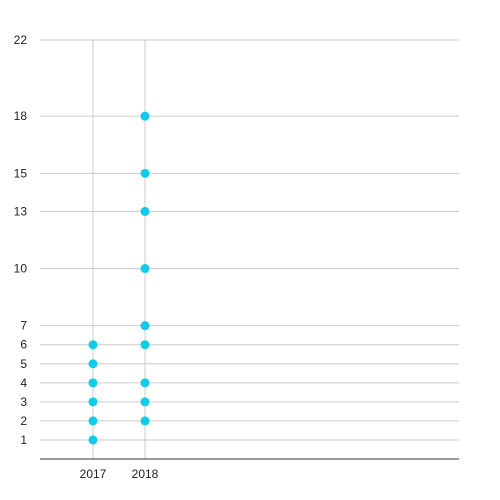 This screenshot has height=500, width=500. What do you see at coordinates (23, 345) in the screenshot?
I see `y-tick-label-6: 6` at bounding box center [23, 345].